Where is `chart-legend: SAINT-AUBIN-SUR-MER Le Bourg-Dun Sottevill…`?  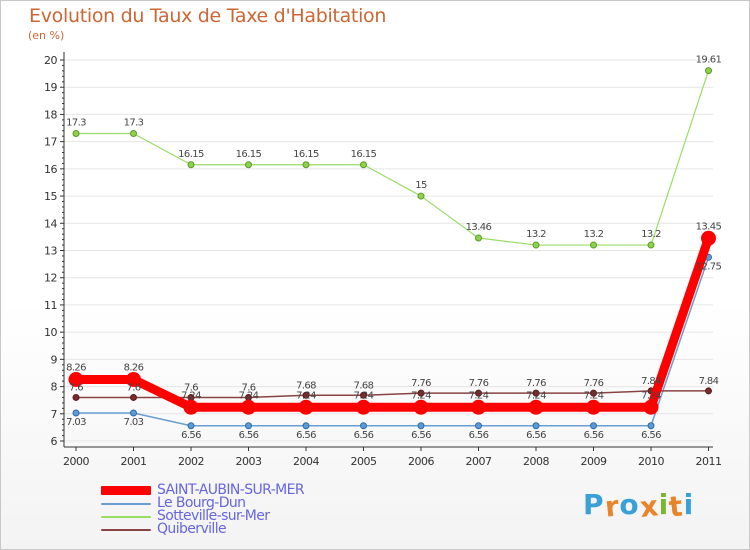
chart-legend: SAINT-AUBIN-SUR-MER Le Bourg-Dun Sottevill… is located at coordinates (203, 509).